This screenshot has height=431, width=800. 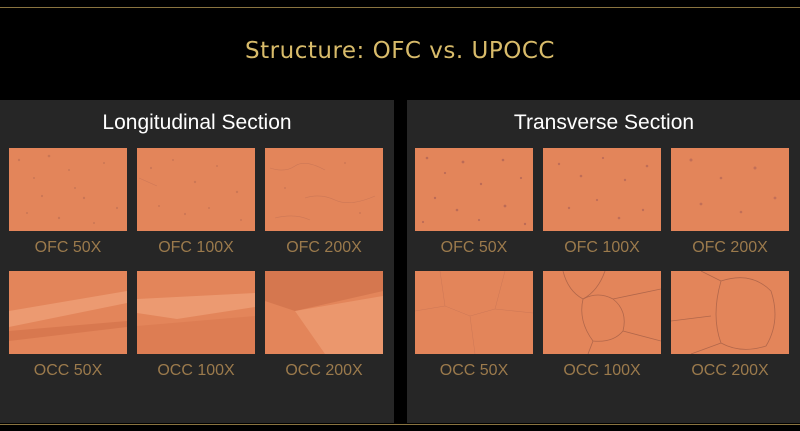 I want to click on panel-heading: Transverse Section, so click(x=604, y=122).